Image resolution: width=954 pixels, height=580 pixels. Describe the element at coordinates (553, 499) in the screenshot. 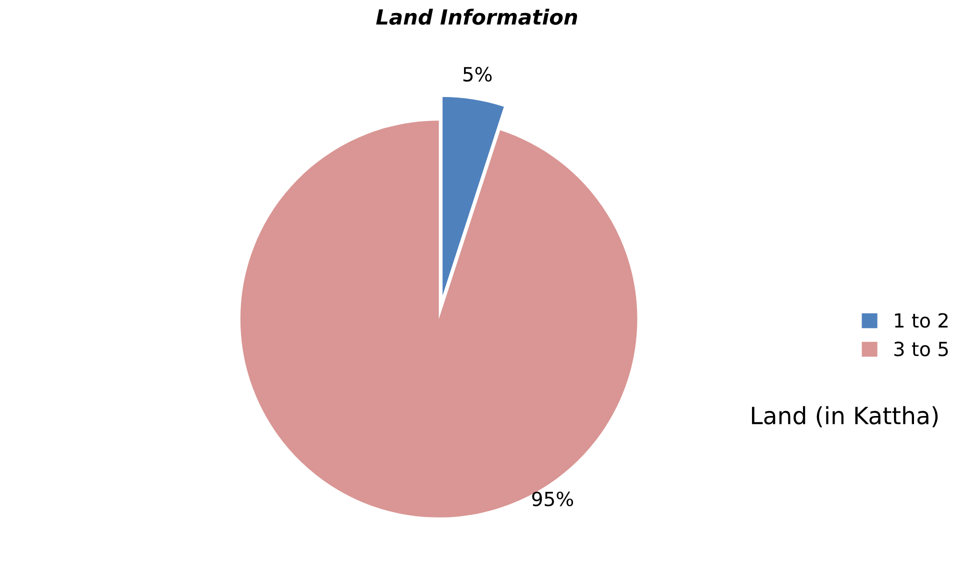

I see `data-label: 95%` at that location.